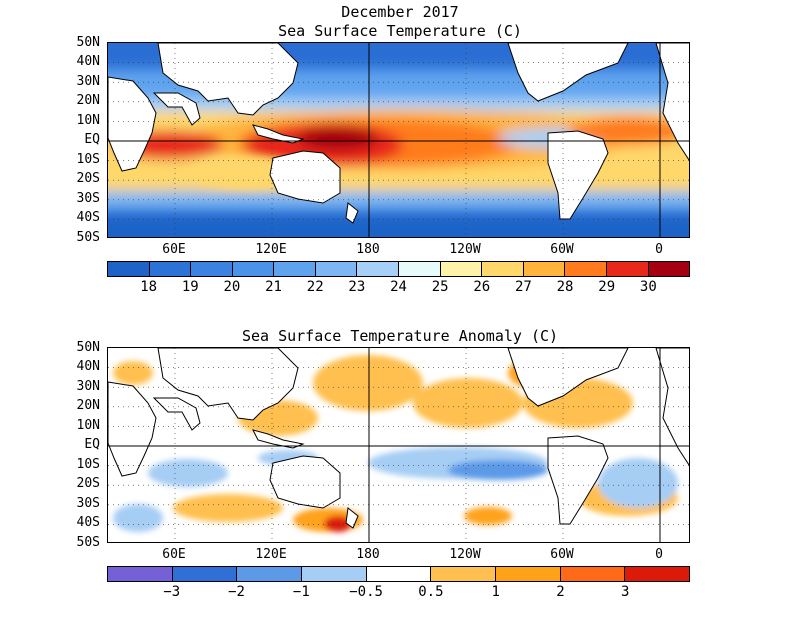 This screenshot has width=800, height=618. Describe the element at coordinates (648, 287) in the screenshot. I see `colorbar-label: 30` at that location.